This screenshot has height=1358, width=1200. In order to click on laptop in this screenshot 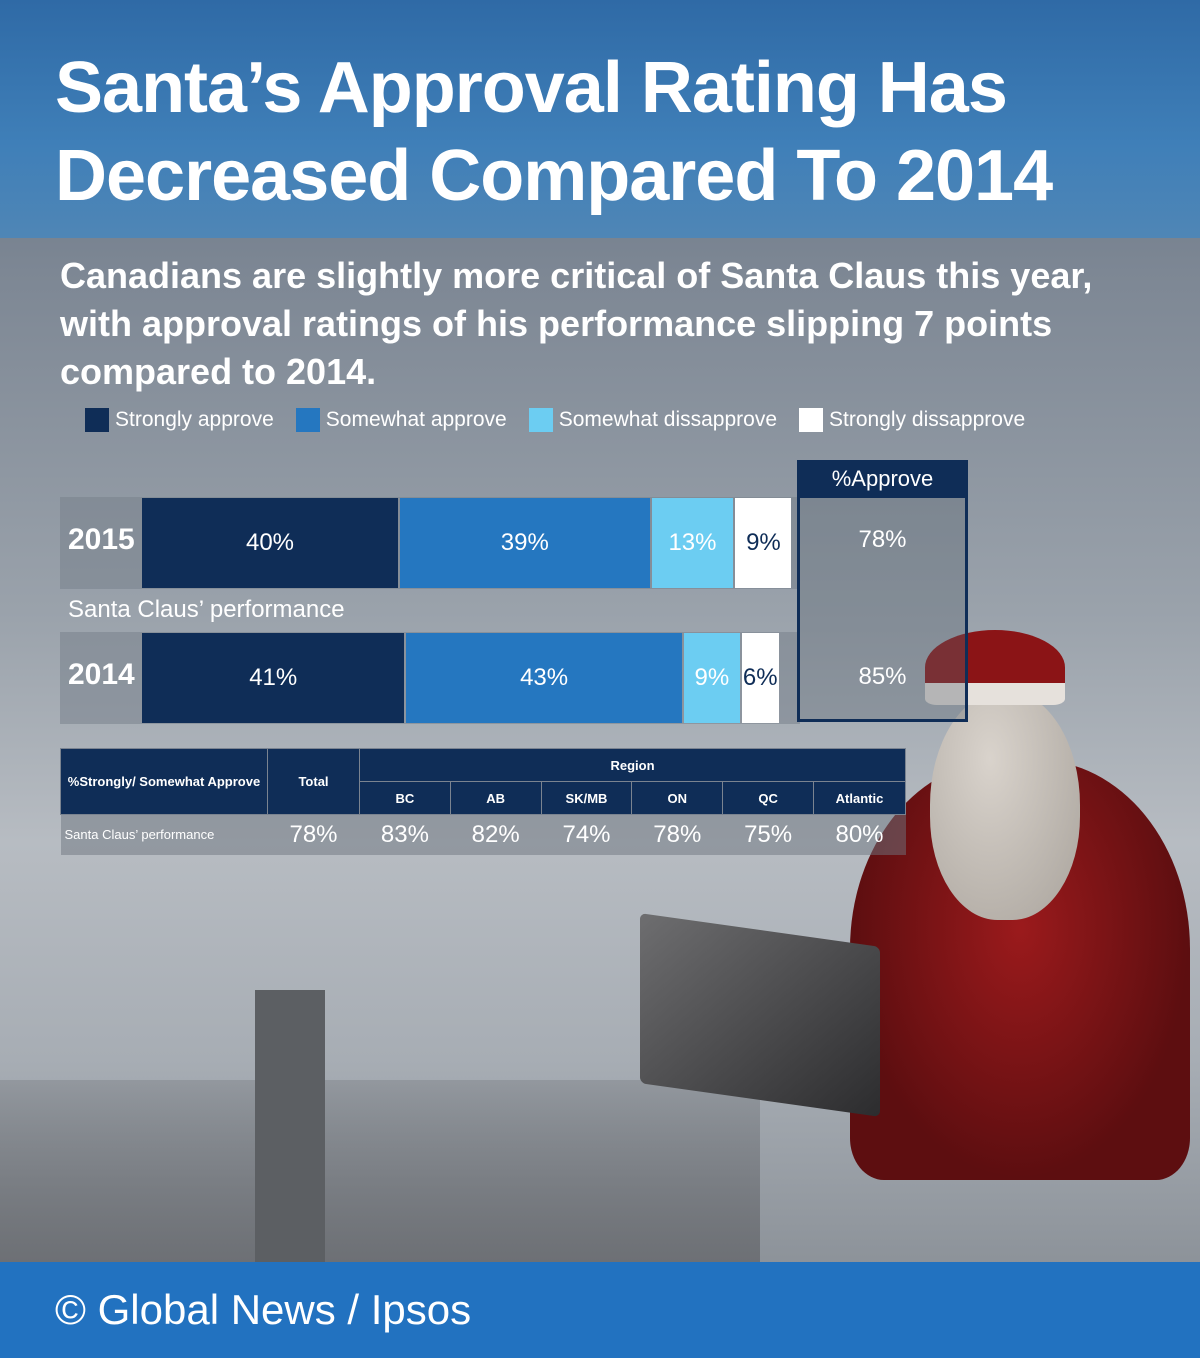, I will do `click(760, 1015)`.